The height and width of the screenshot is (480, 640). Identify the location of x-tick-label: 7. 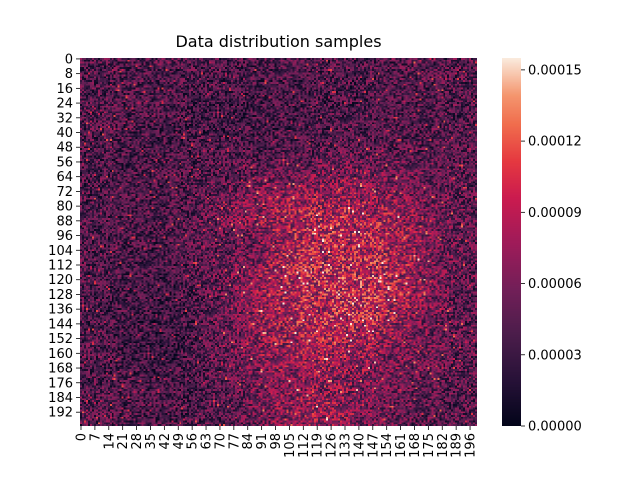
(95, 437).